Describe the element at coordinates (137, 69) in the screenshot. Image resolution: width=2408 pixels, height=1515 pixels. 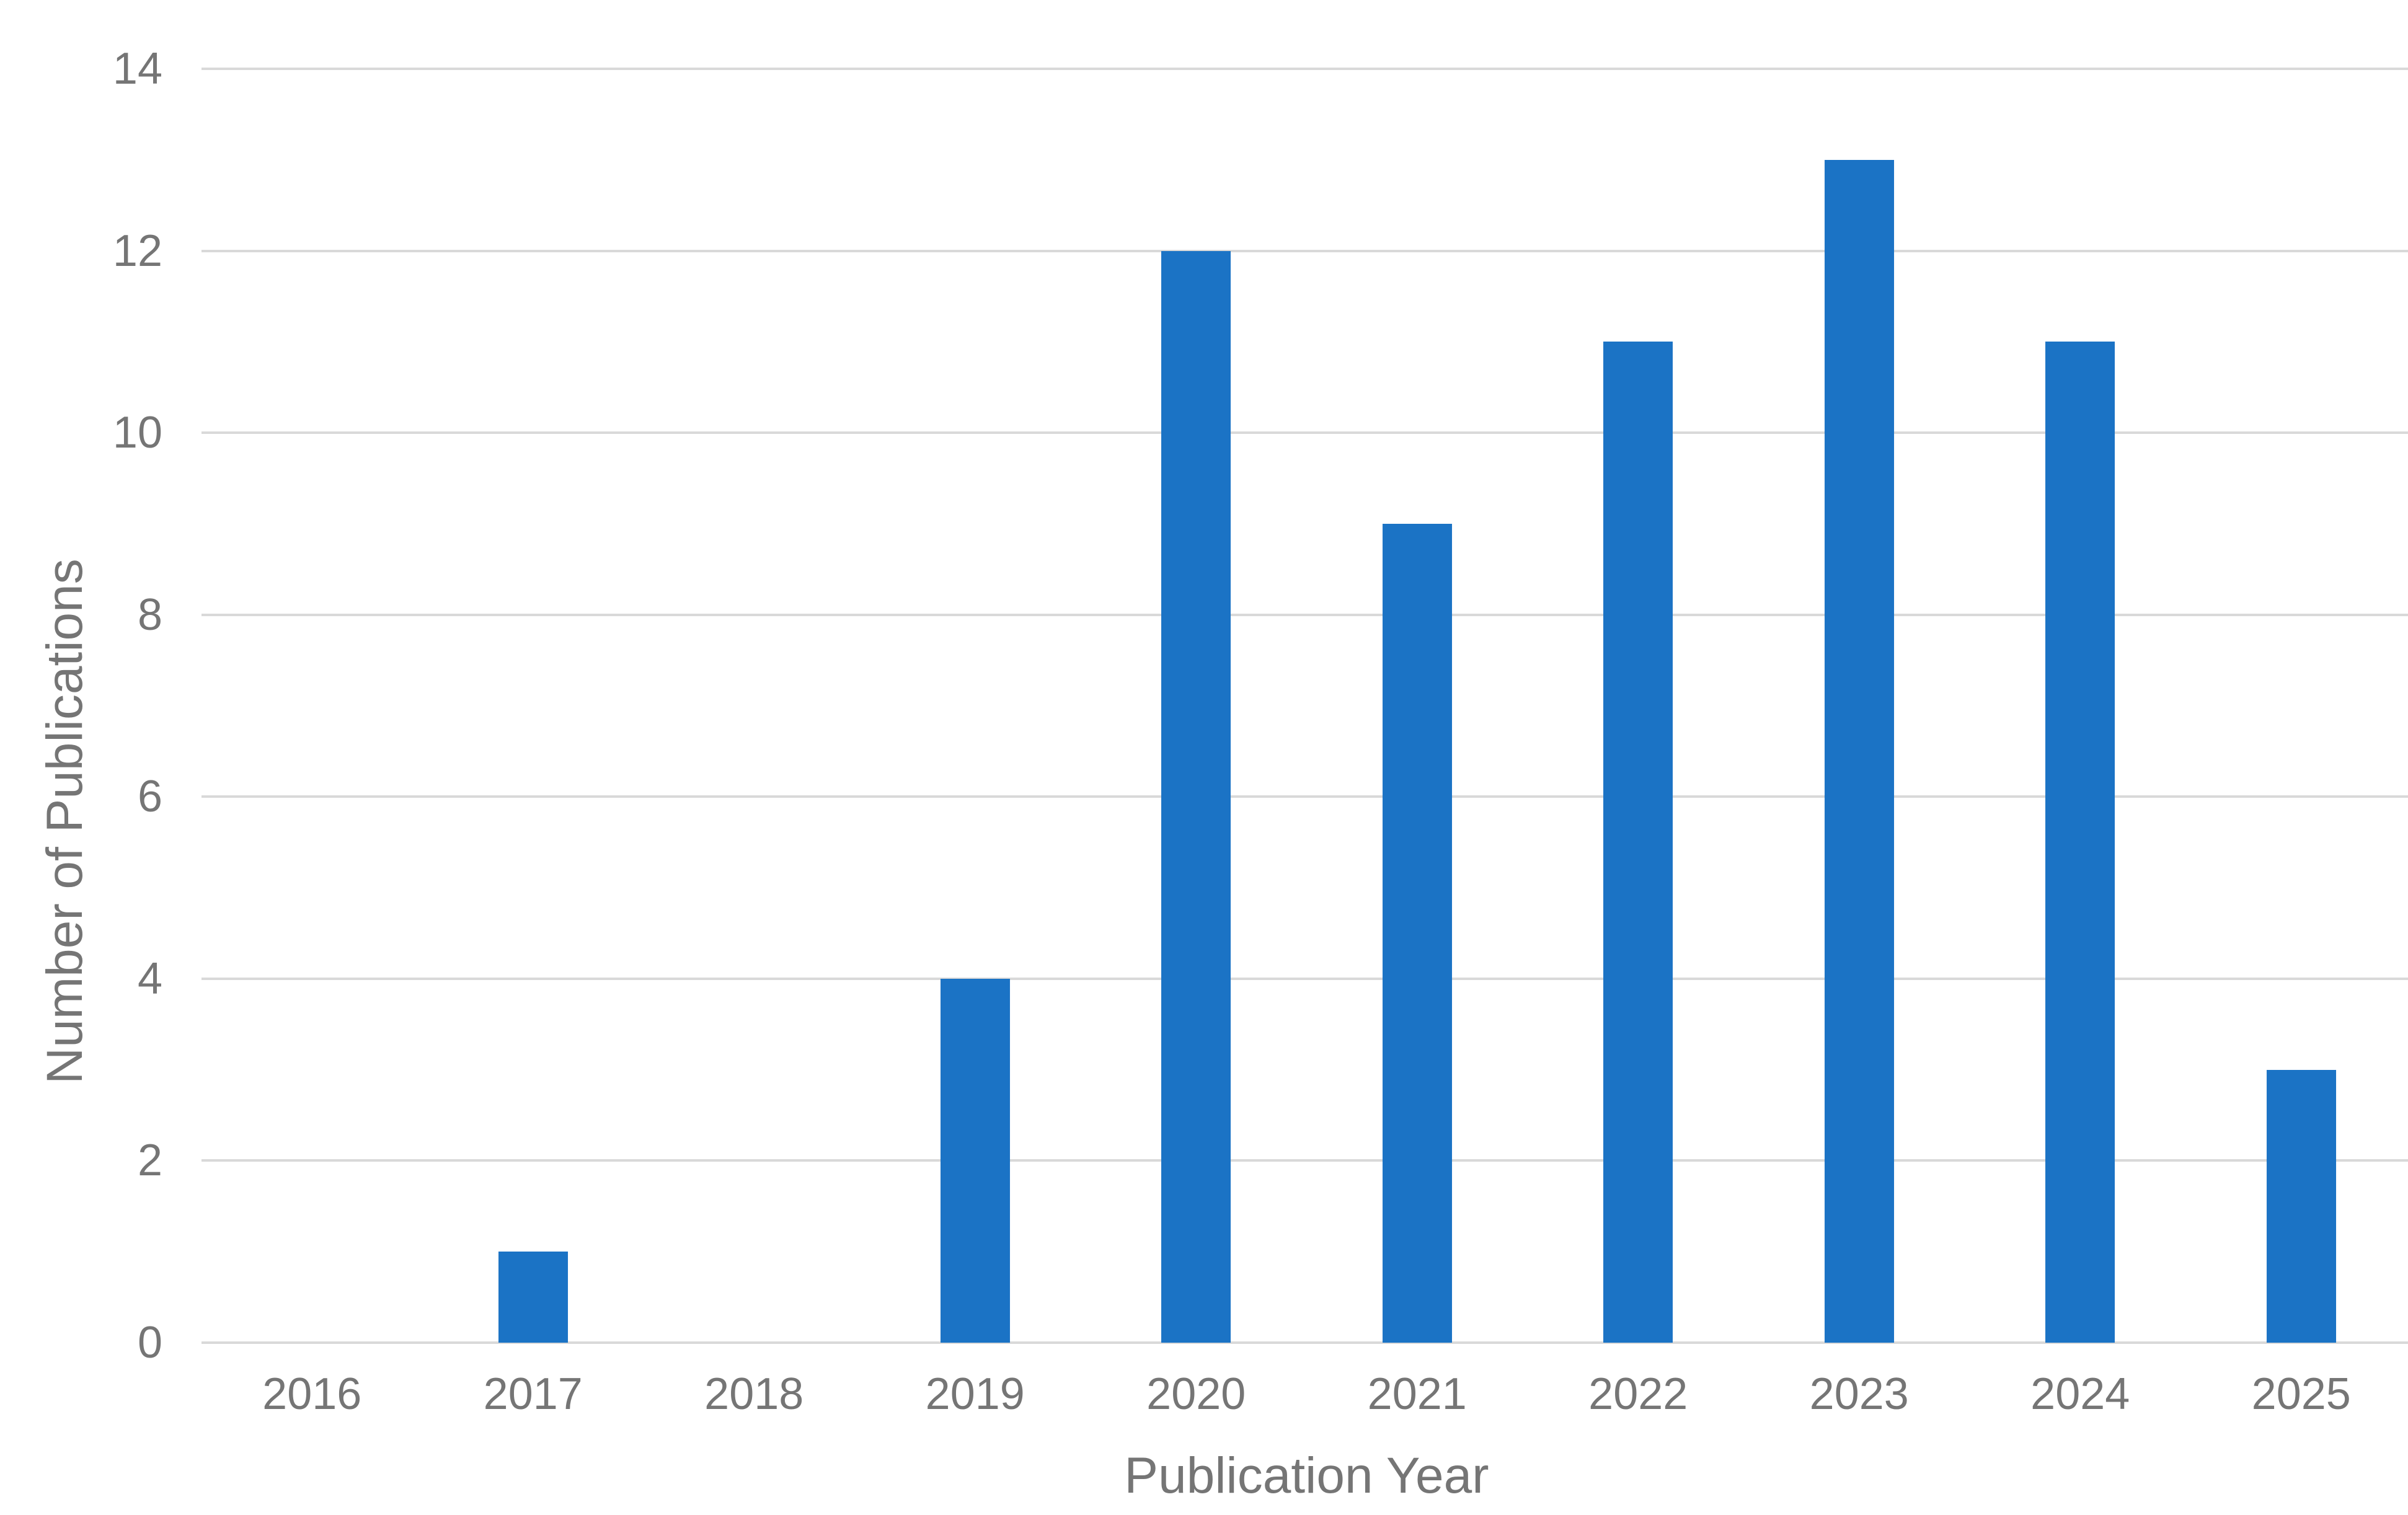
I see `y-tick-label-14: 14` at that location.